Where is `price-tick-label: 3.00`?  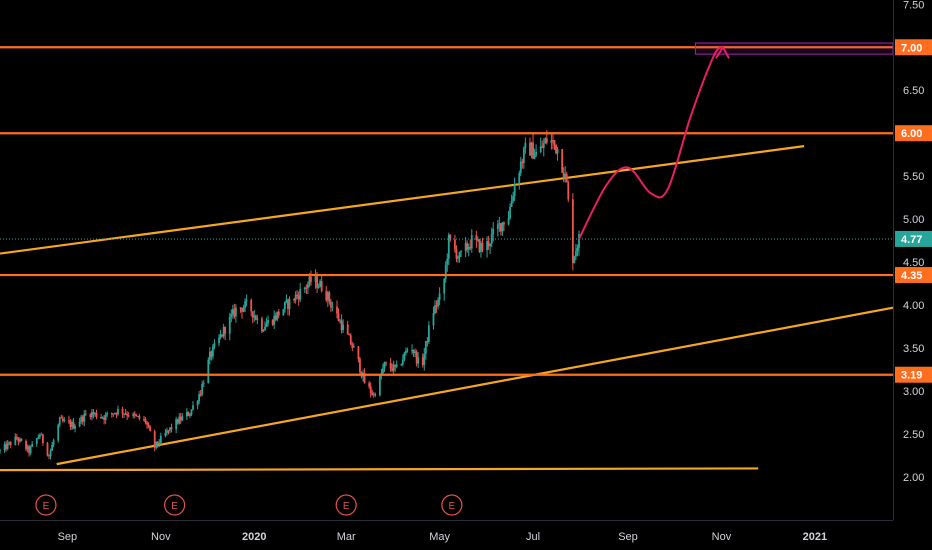
price-tick-label: 3.00 is located at coordinates (913, 392).